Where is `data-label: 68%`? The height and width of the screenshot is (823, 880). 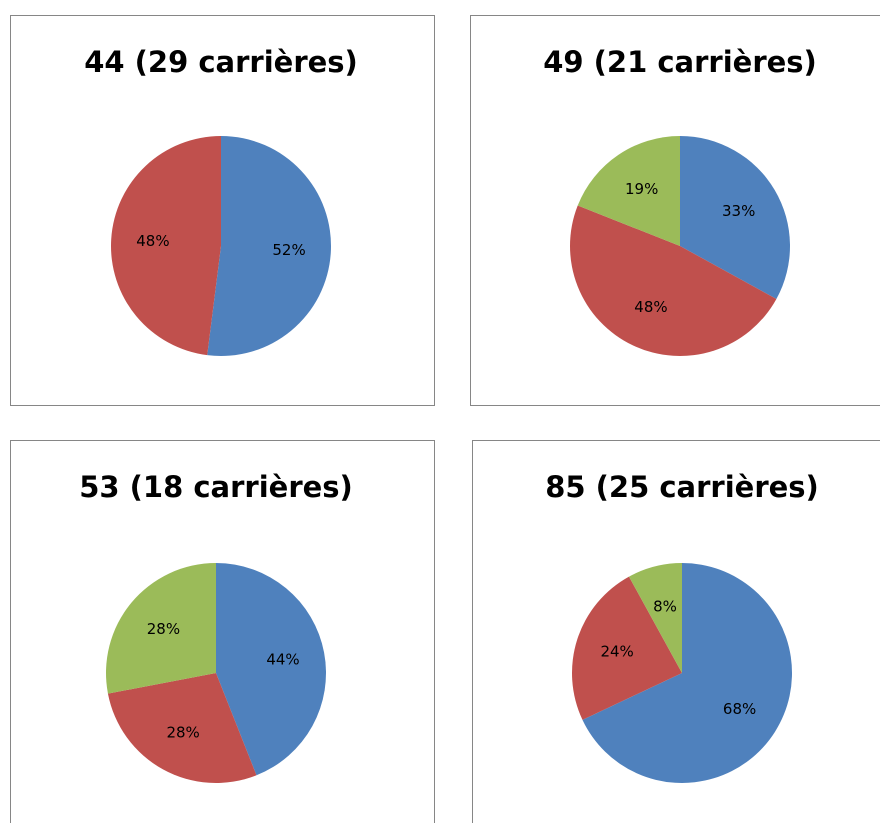 data-label: 68% is located at coordinates (739, 709).